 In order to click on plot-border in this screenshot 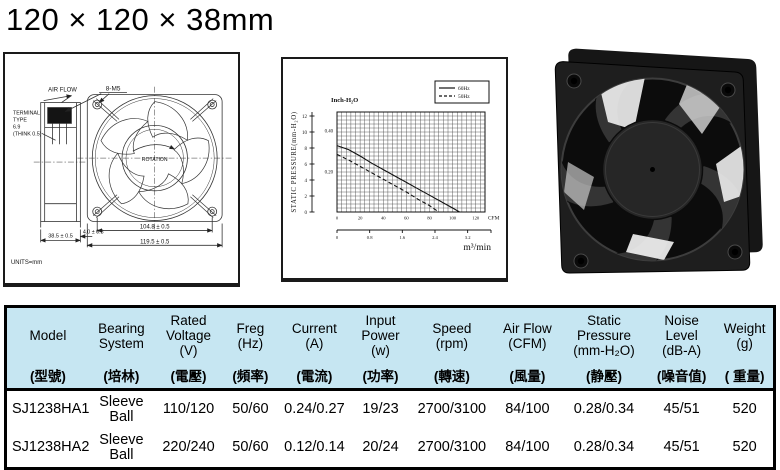, I will do `click(411, 162)`.